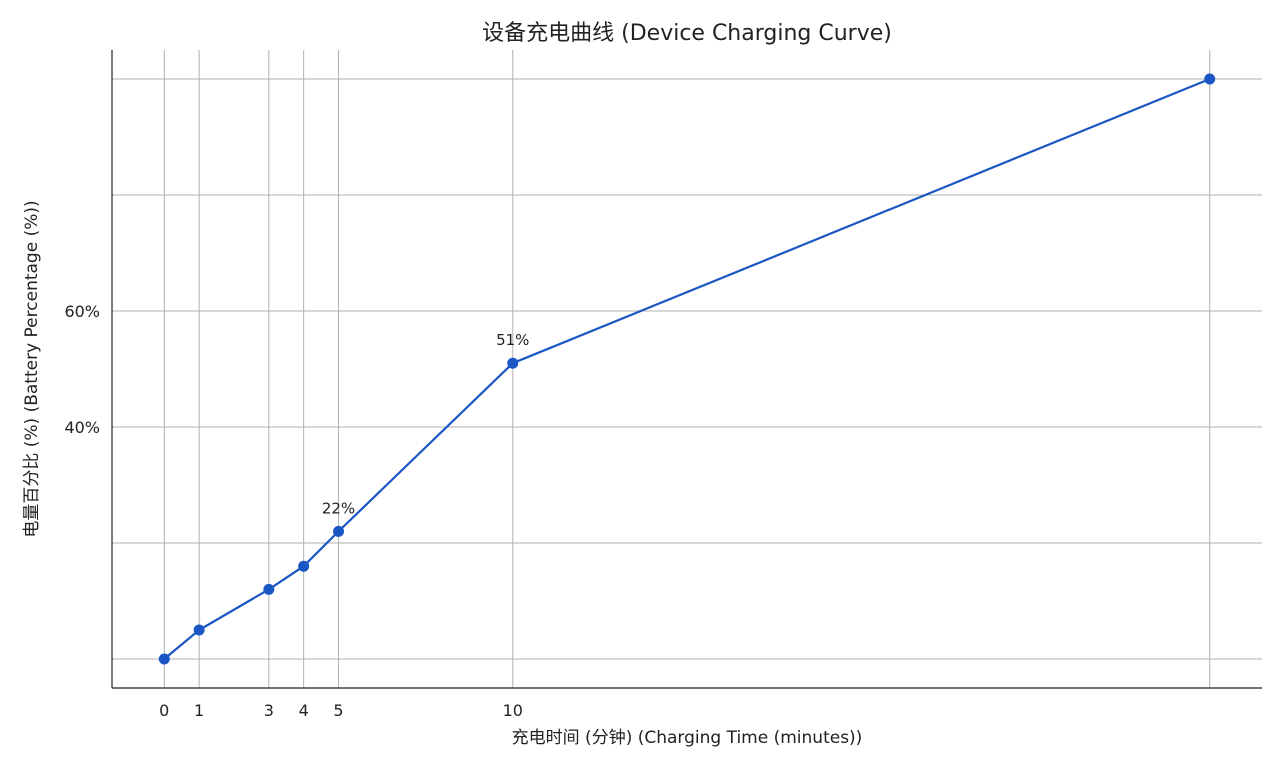 The width and height of the screenshot is (1280, 768). Describe the element at coordinates (338, 508) in the screenshot. I see `data-label: 22%` at that location.